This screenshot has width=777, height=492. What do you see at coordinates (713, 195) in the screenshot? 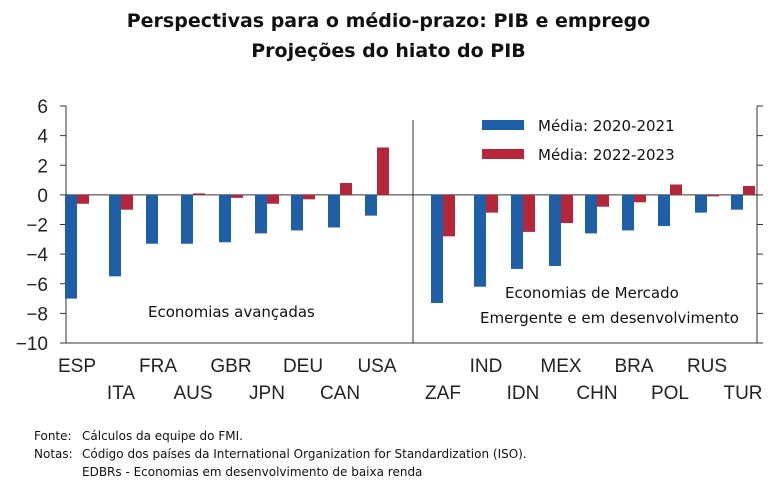
I see `bar-series2-rus` at bounding box center [713, 195].